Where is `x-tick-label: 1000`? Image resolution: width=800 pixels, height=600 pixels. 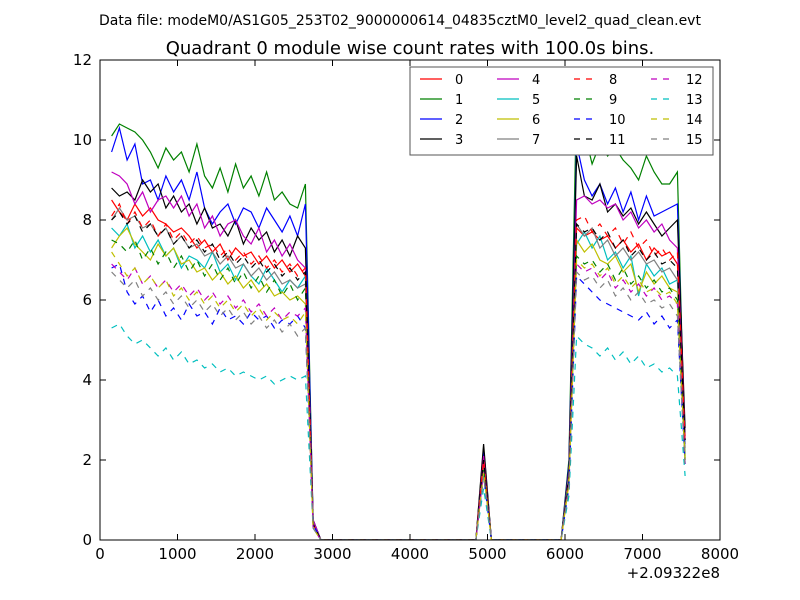
x-tick-label: 1000 is located at coordinates (177, 554).